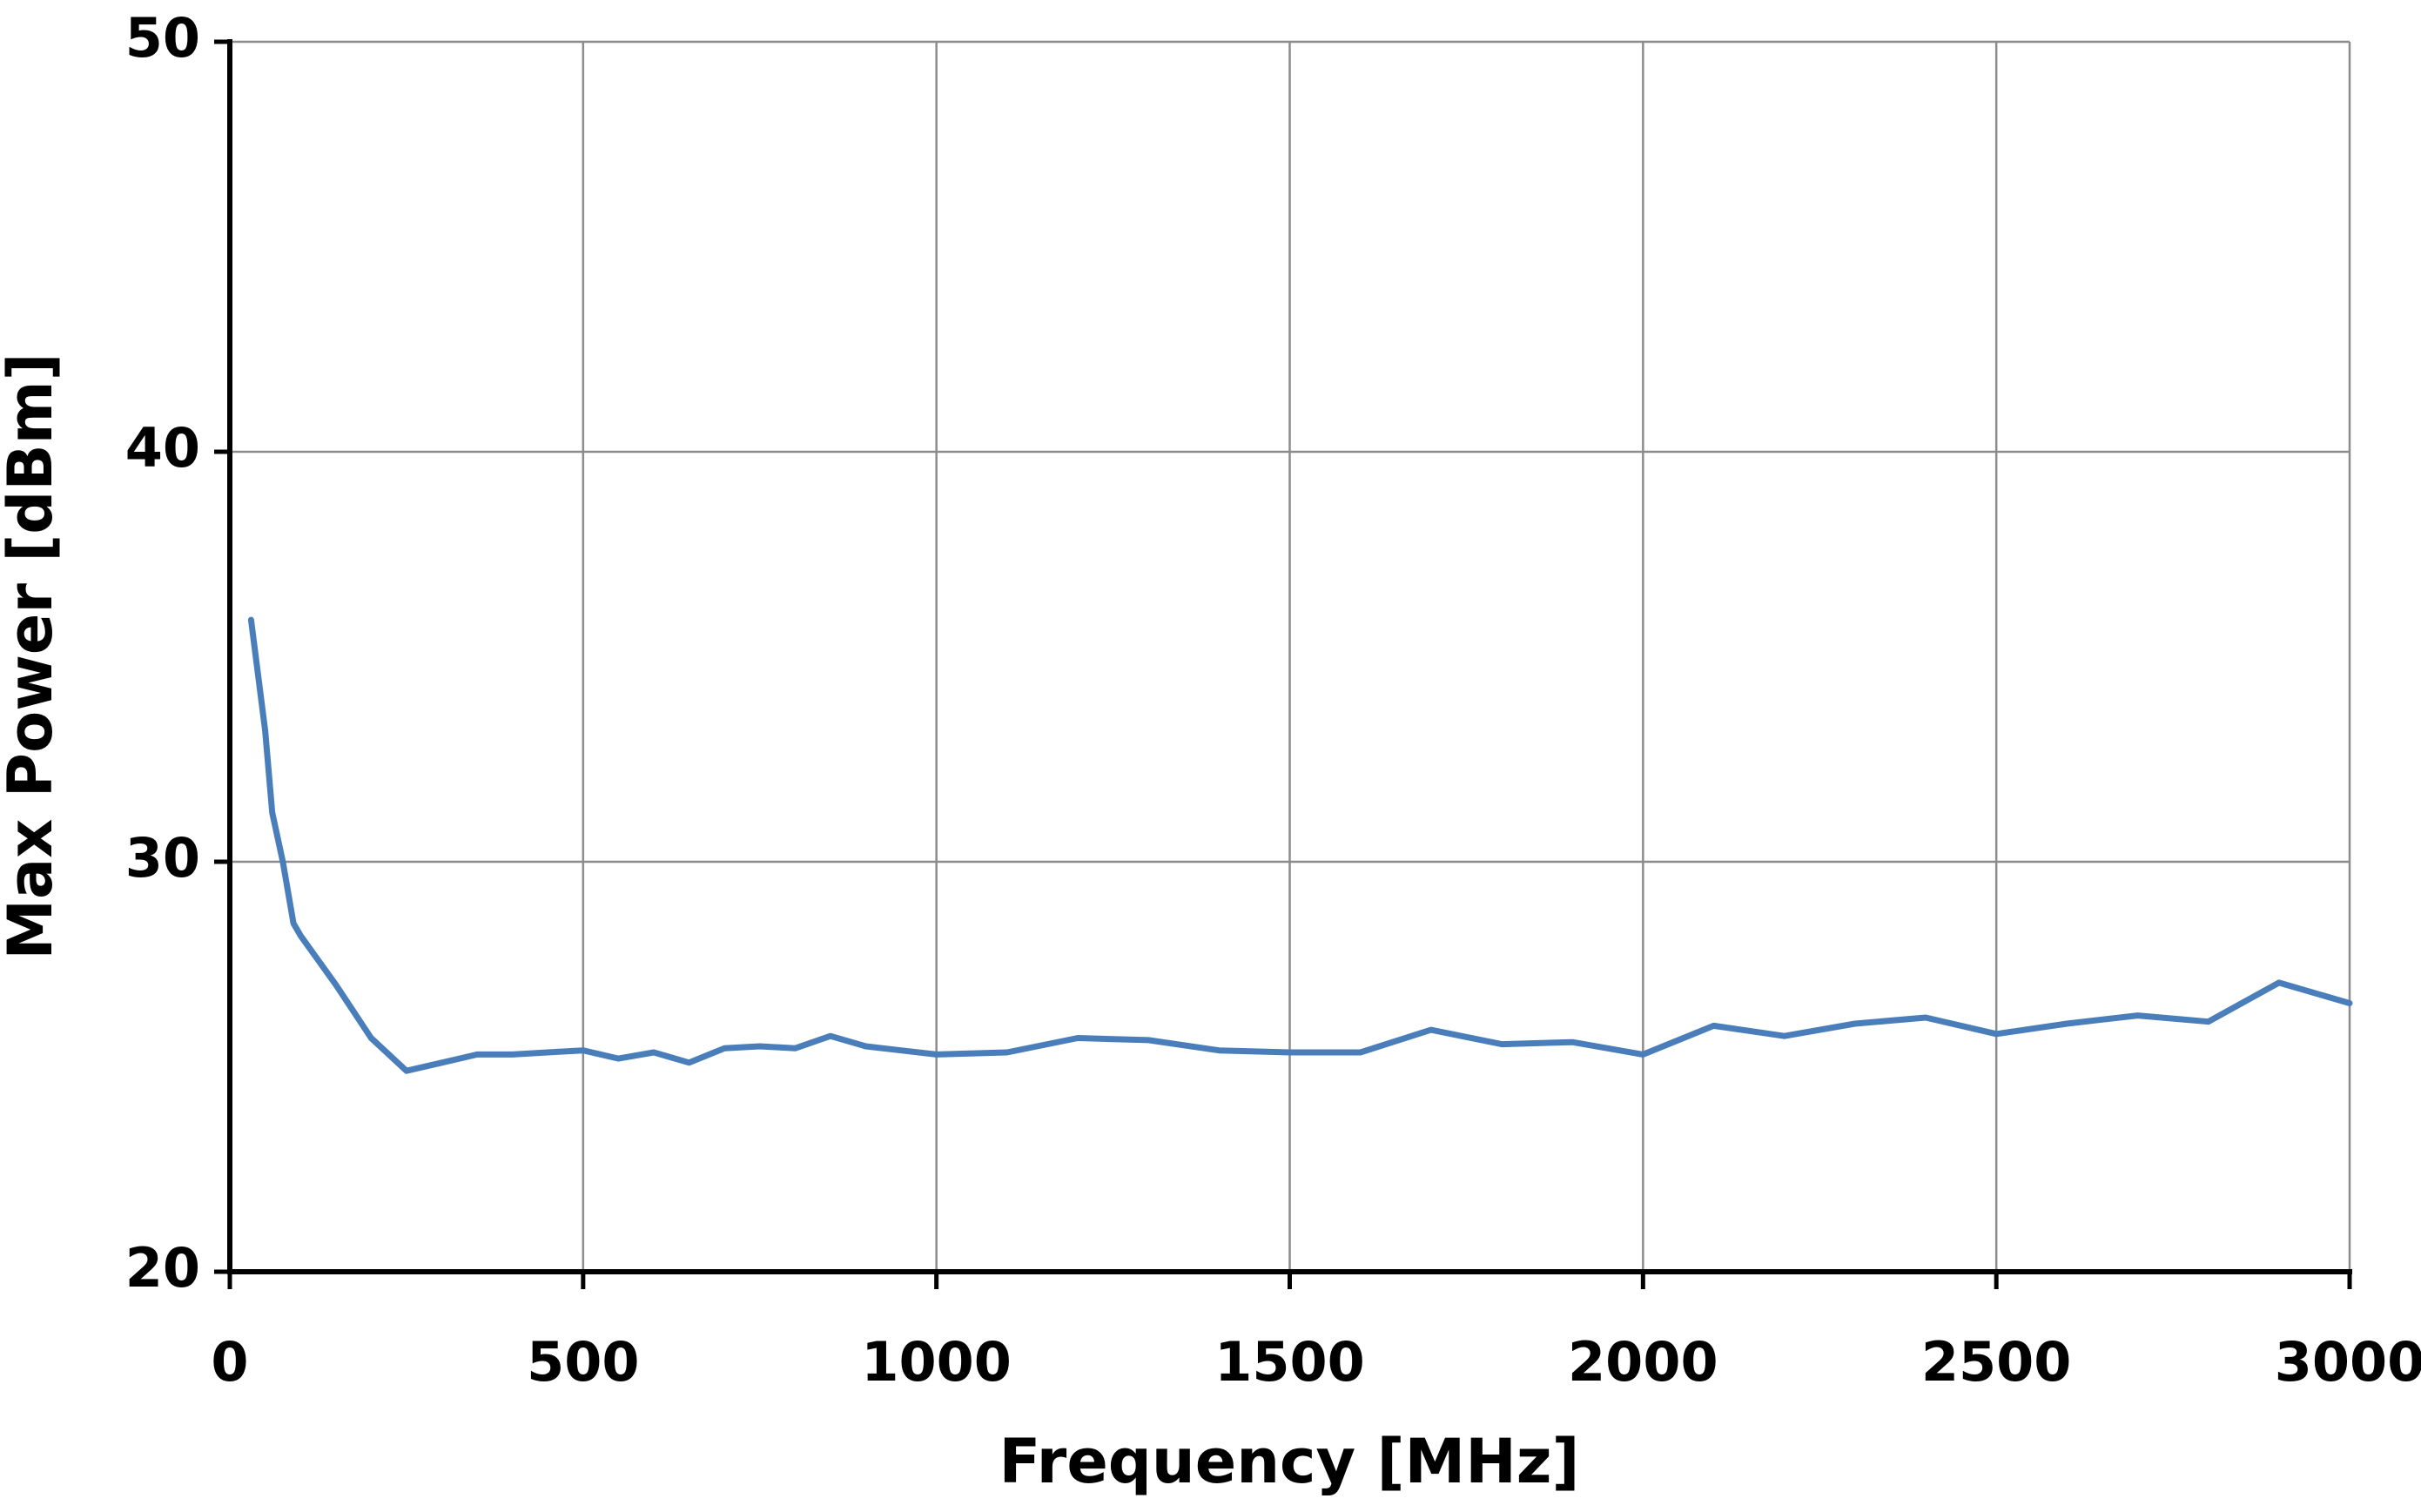 This screenshot has width=2421, height=1512. What do you see at coordinates (33, 656) in the screenshot?
I see `y-axis-title: Max Power [dBm]` at bounding box center [33, 656].